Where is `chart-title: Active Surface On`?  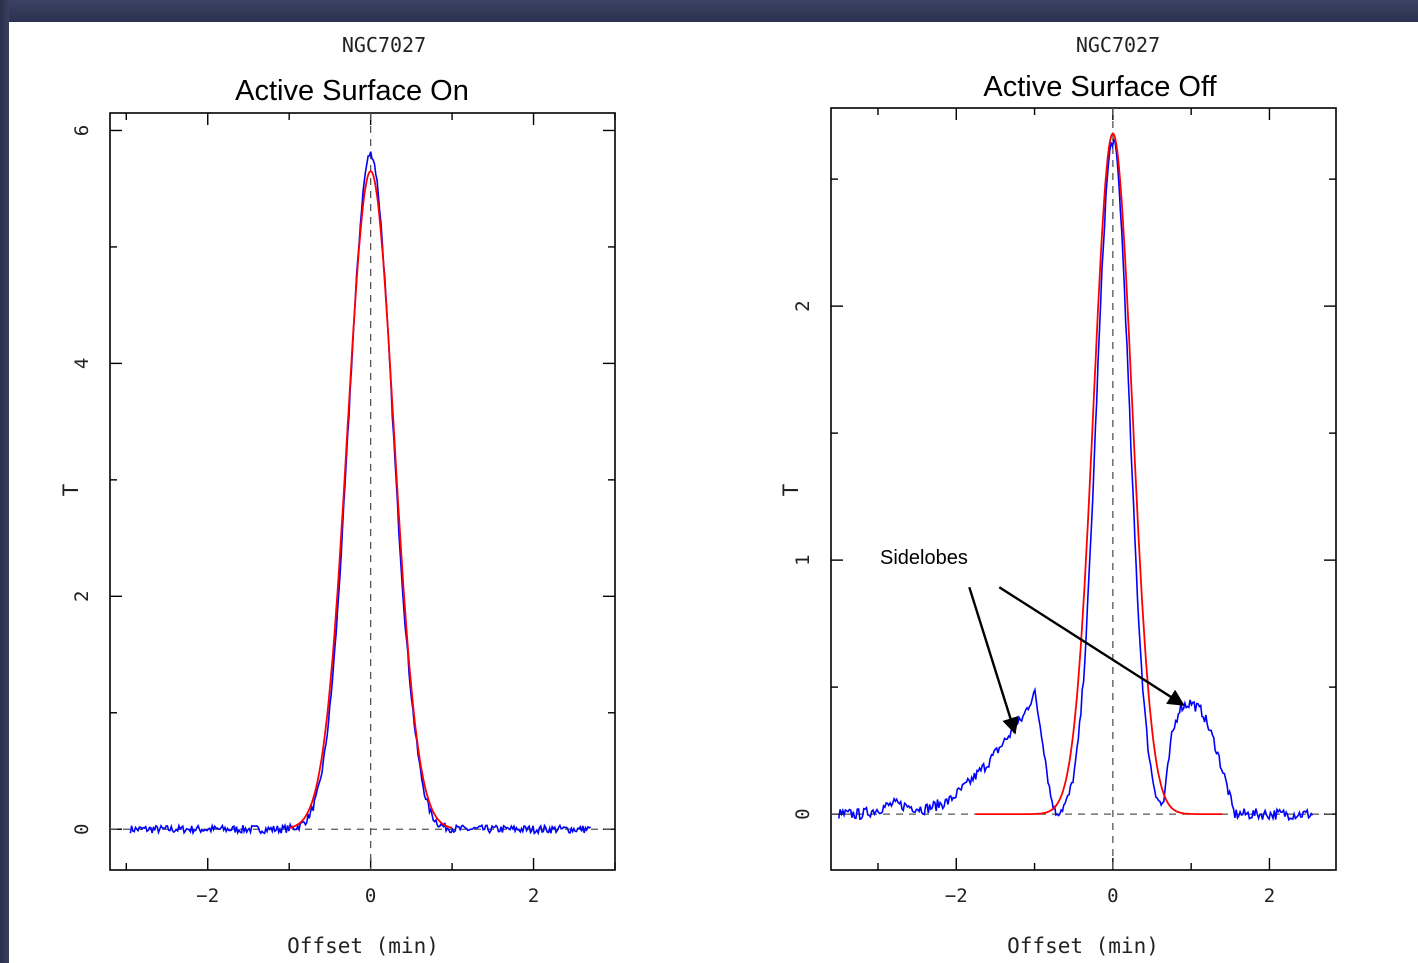 chart-title: Active Surface On is located at coordinates (352, 91).